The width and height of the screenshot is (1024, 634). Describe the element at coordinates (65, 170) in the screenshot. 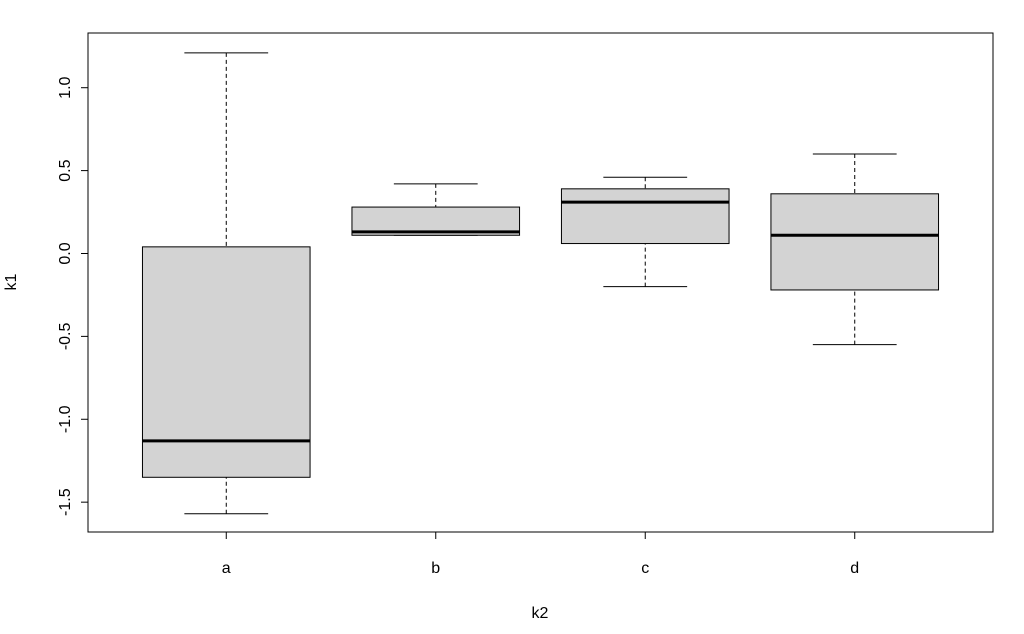

I see `y-tick-label: 0.5` at that location.